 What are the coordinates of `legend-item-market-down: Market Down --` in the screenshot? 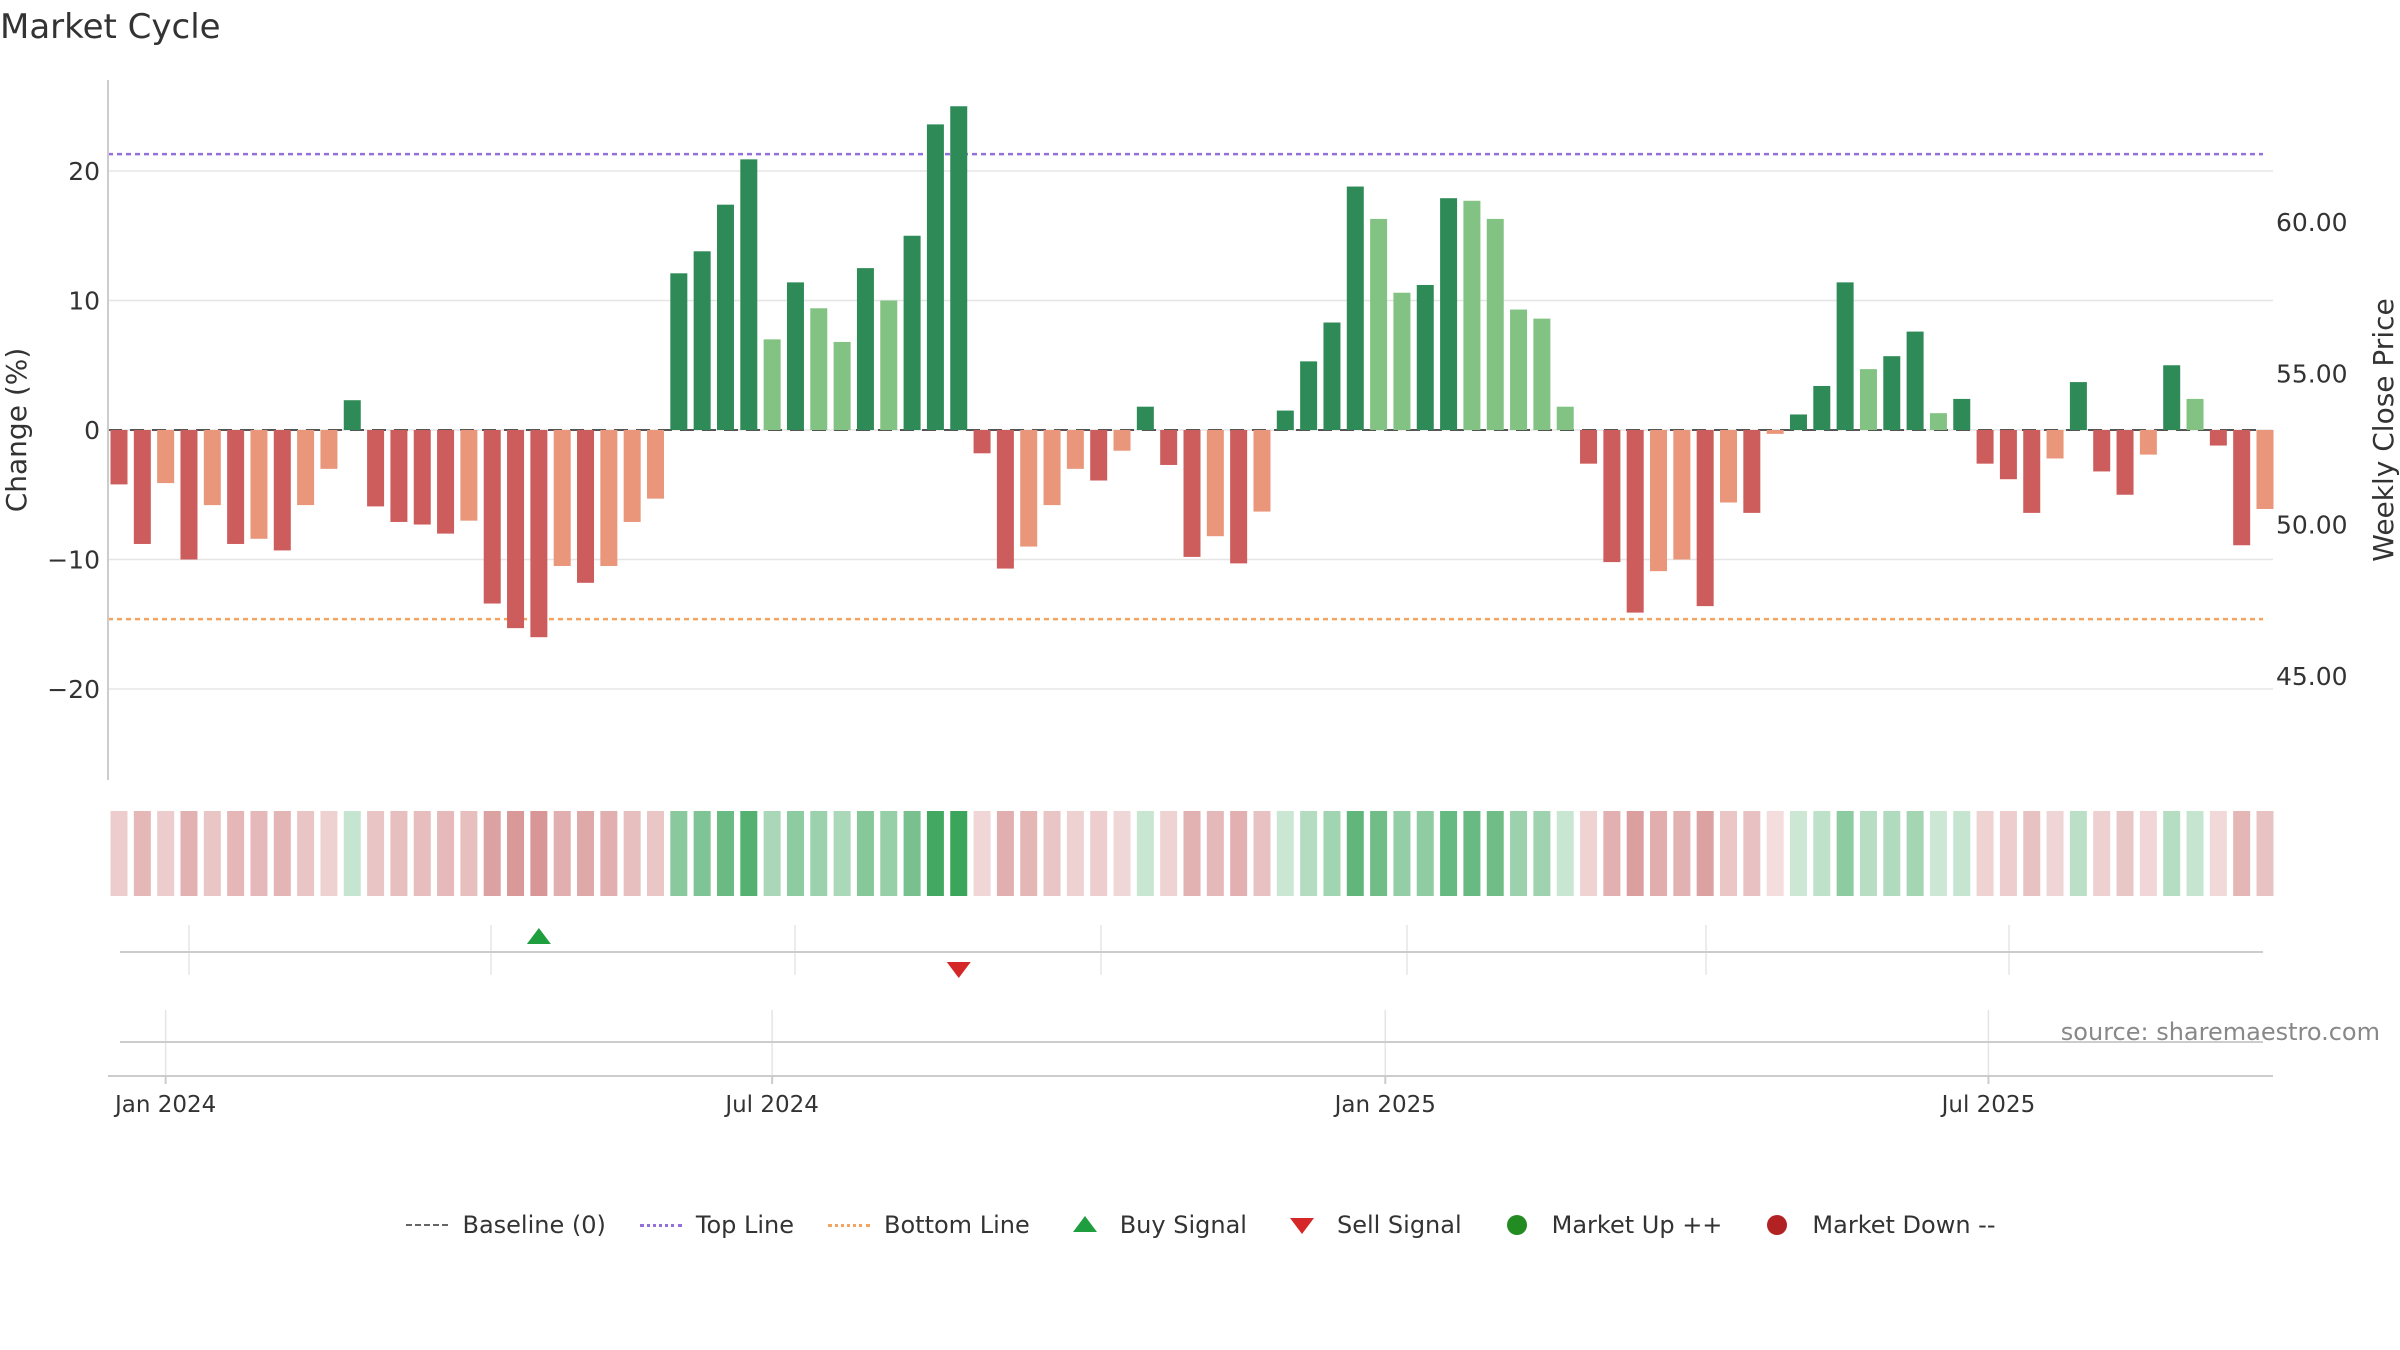 It's located at (1875, 1225).